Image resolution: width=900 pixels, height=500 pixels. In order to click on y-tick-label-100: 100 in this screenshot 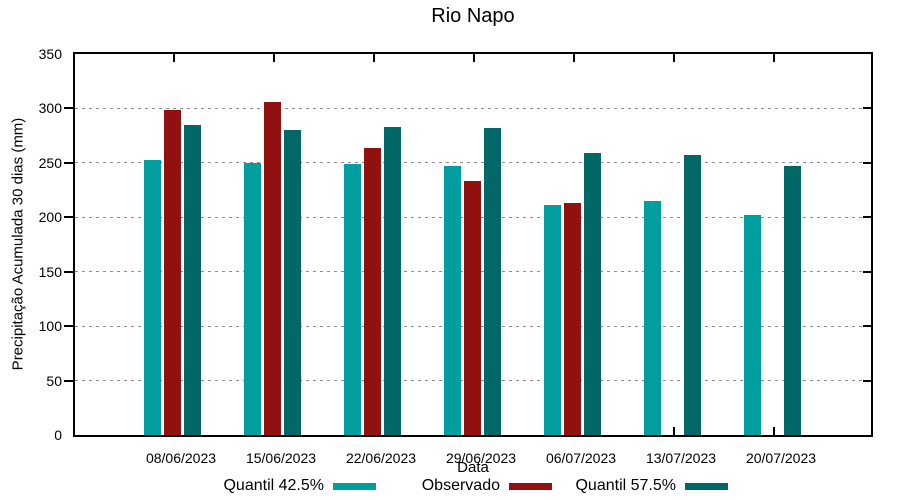, I will do `click(50, 326)`.